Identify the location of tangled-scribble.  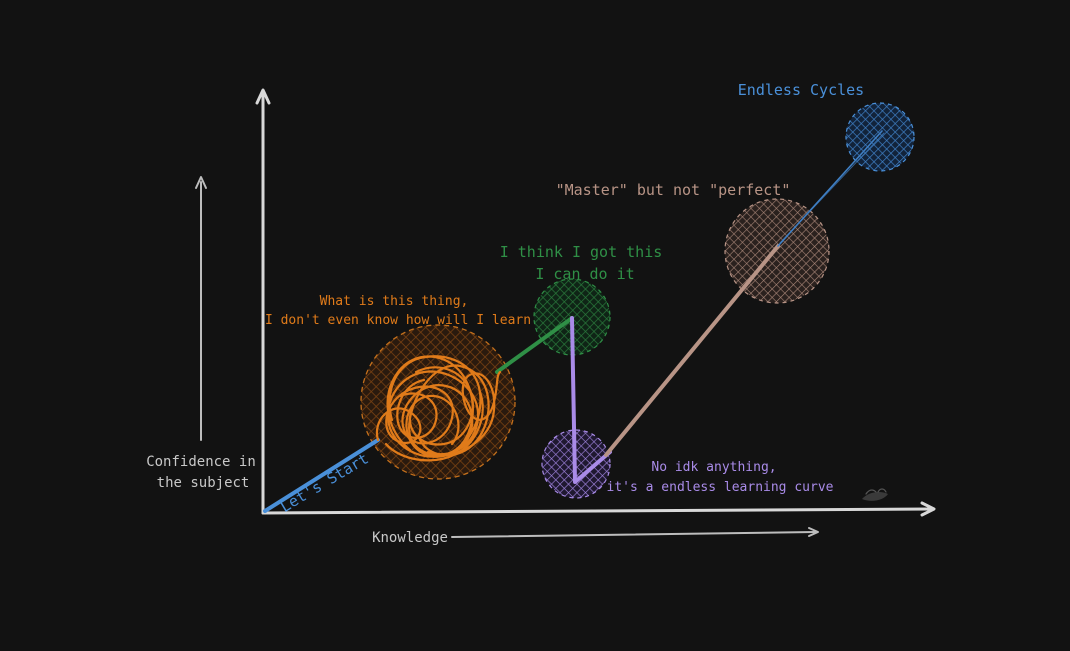
(438, 408).